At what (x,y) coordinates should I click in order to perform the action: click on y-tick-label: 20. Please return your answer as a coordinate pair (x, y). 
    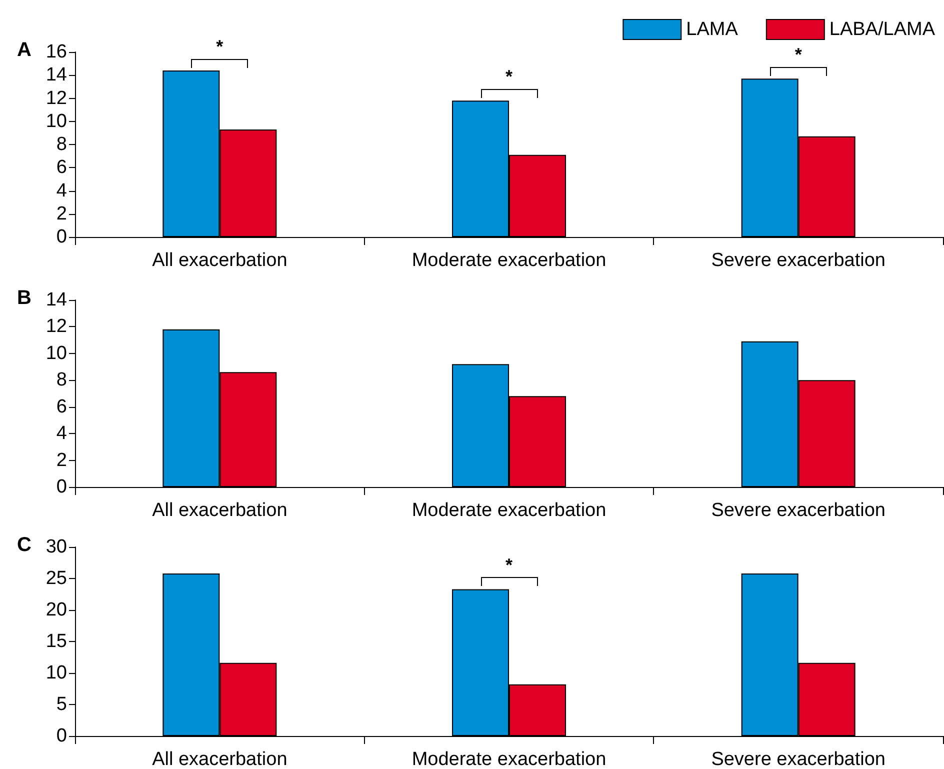
    Looking at the image, I should click on (56, 610).